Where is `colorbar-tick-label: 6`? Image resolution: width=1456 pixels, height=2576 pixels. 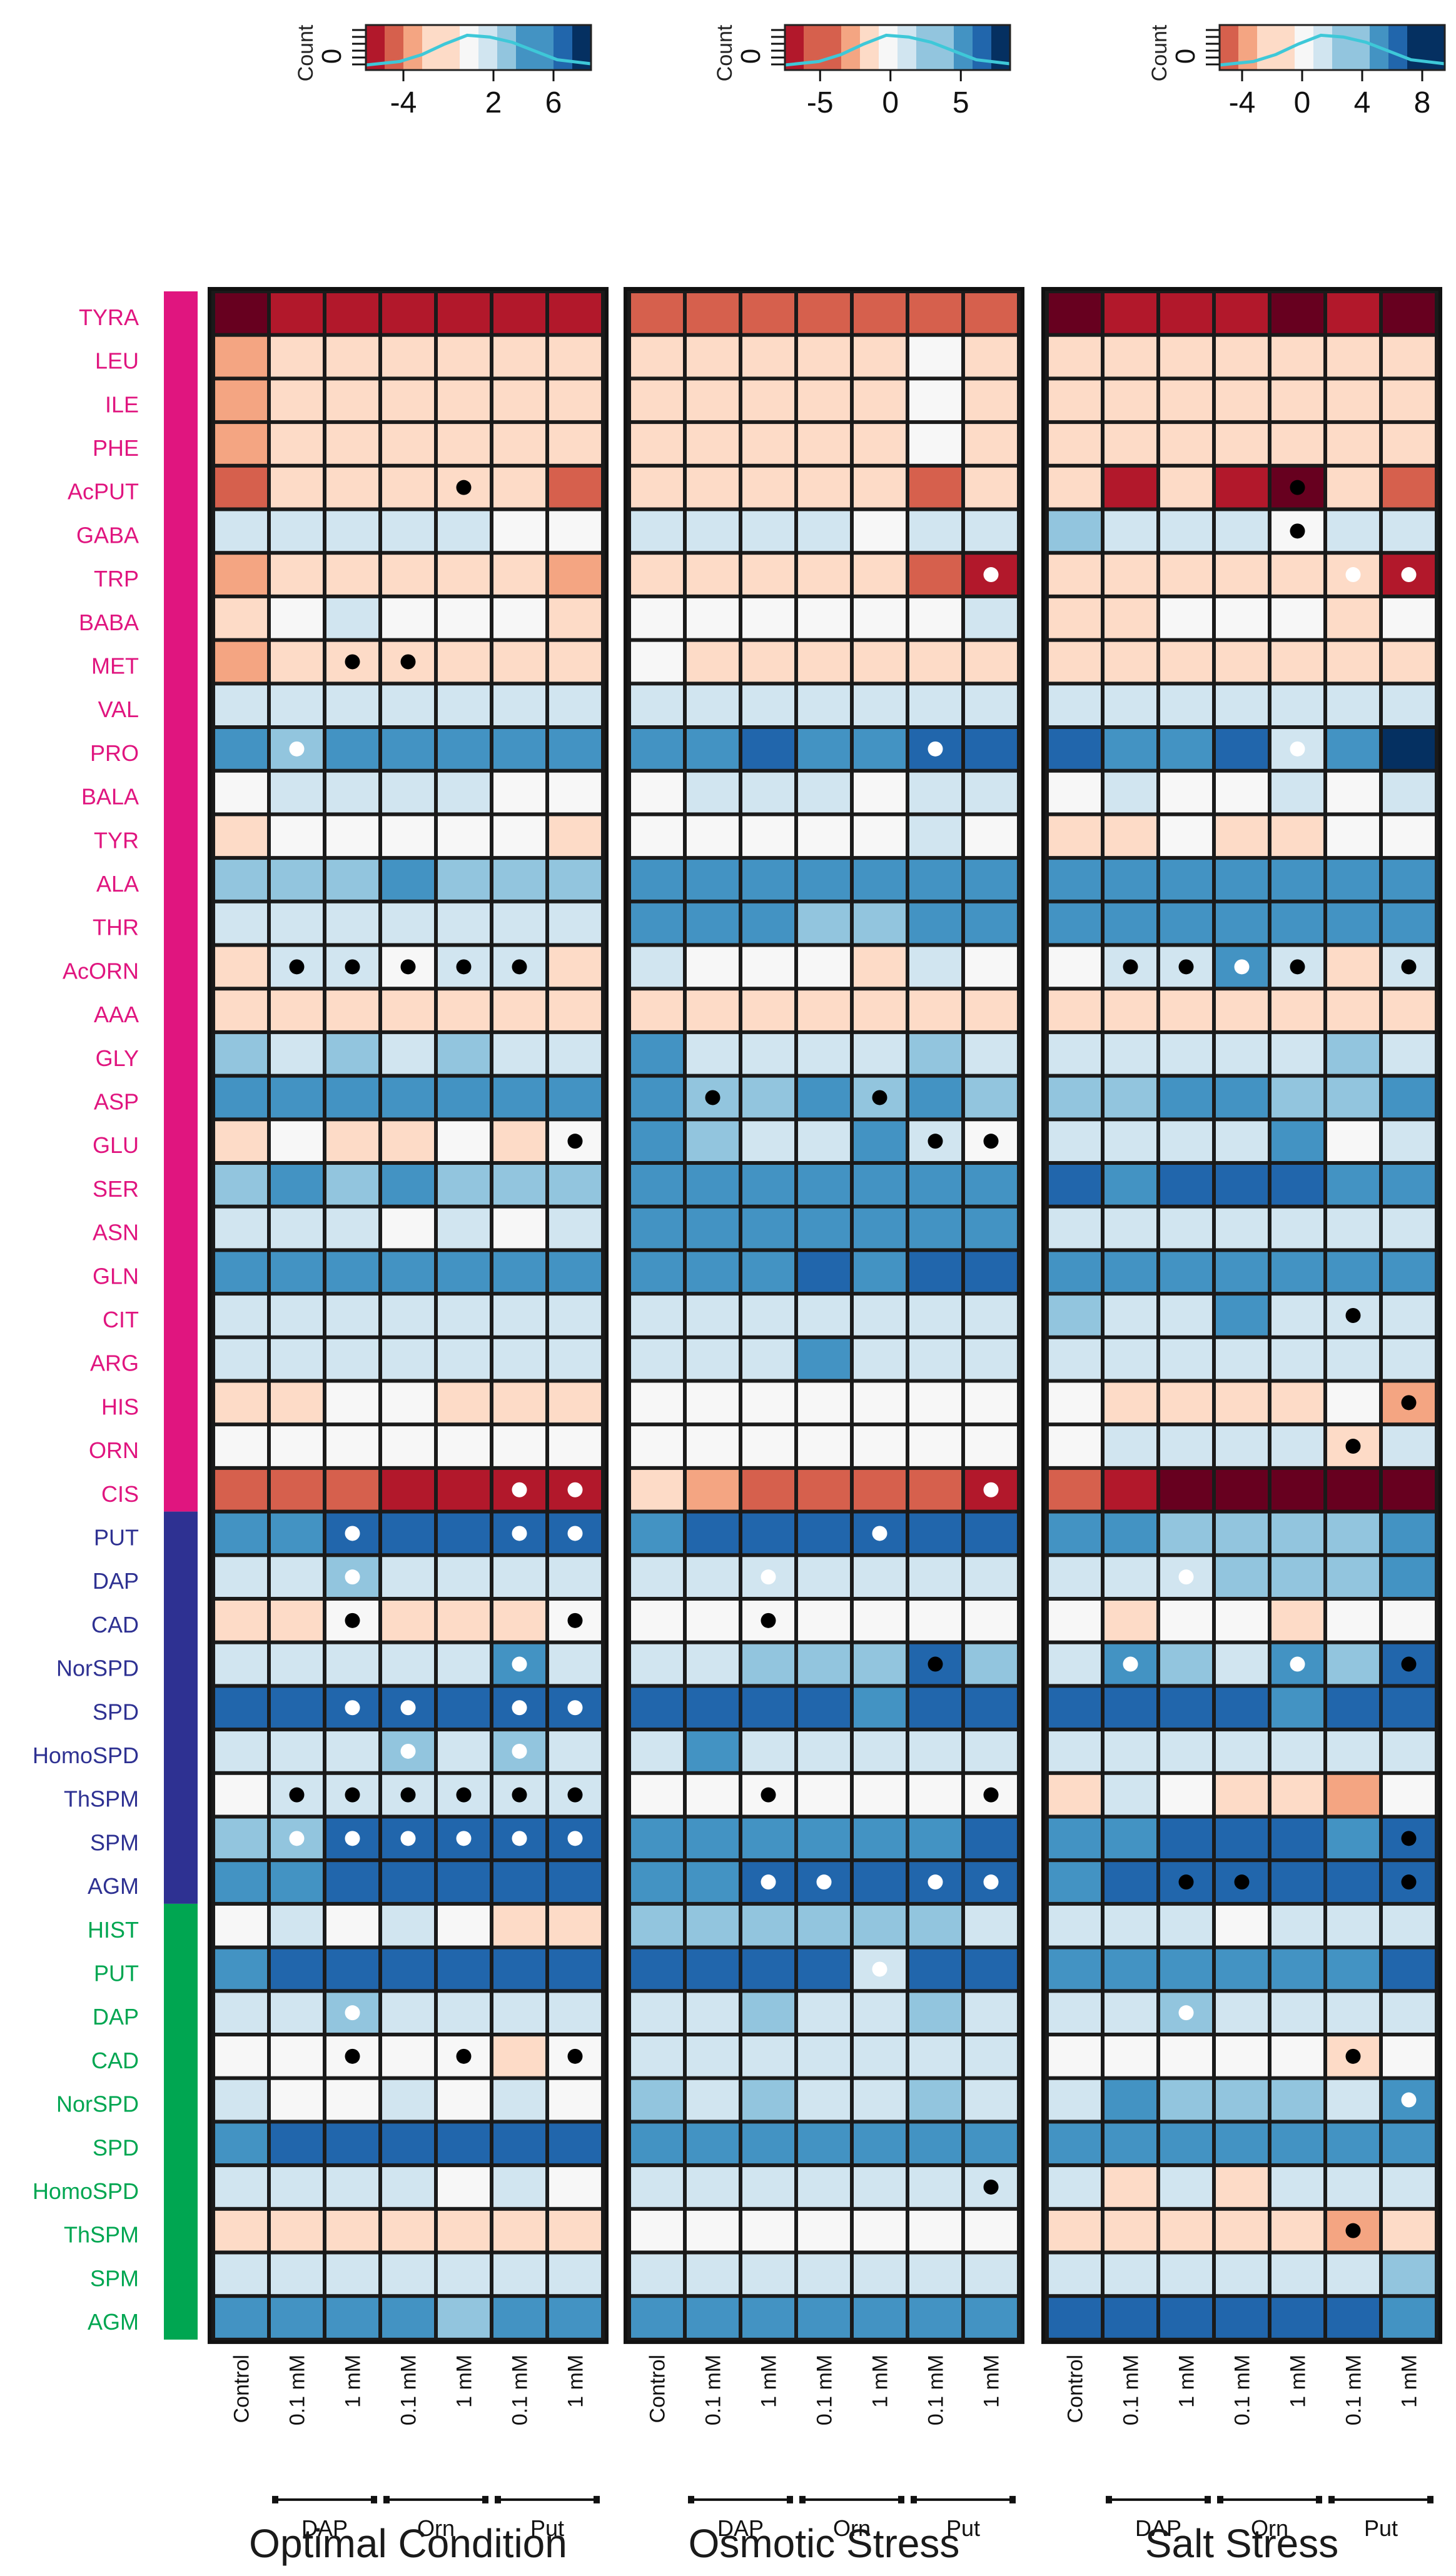 colorbar-tick-label: 6 is located at coordinates (553, 102).